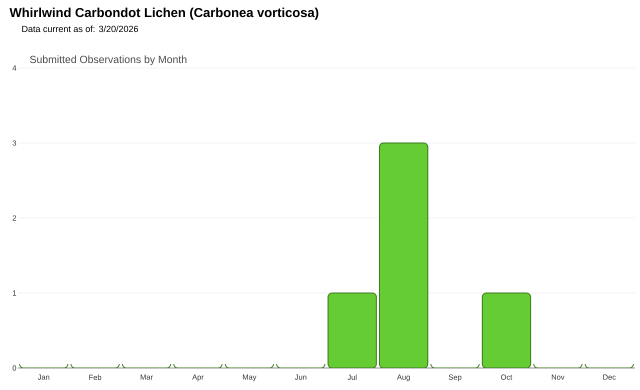 The width and height of the screenshot is (640, 390). Describe the element at coordinates (164, 14) in the screenshot. I see `chart-title: Whirlwind Carbondot Lichen (Carbonea vorticosa)` at that location.